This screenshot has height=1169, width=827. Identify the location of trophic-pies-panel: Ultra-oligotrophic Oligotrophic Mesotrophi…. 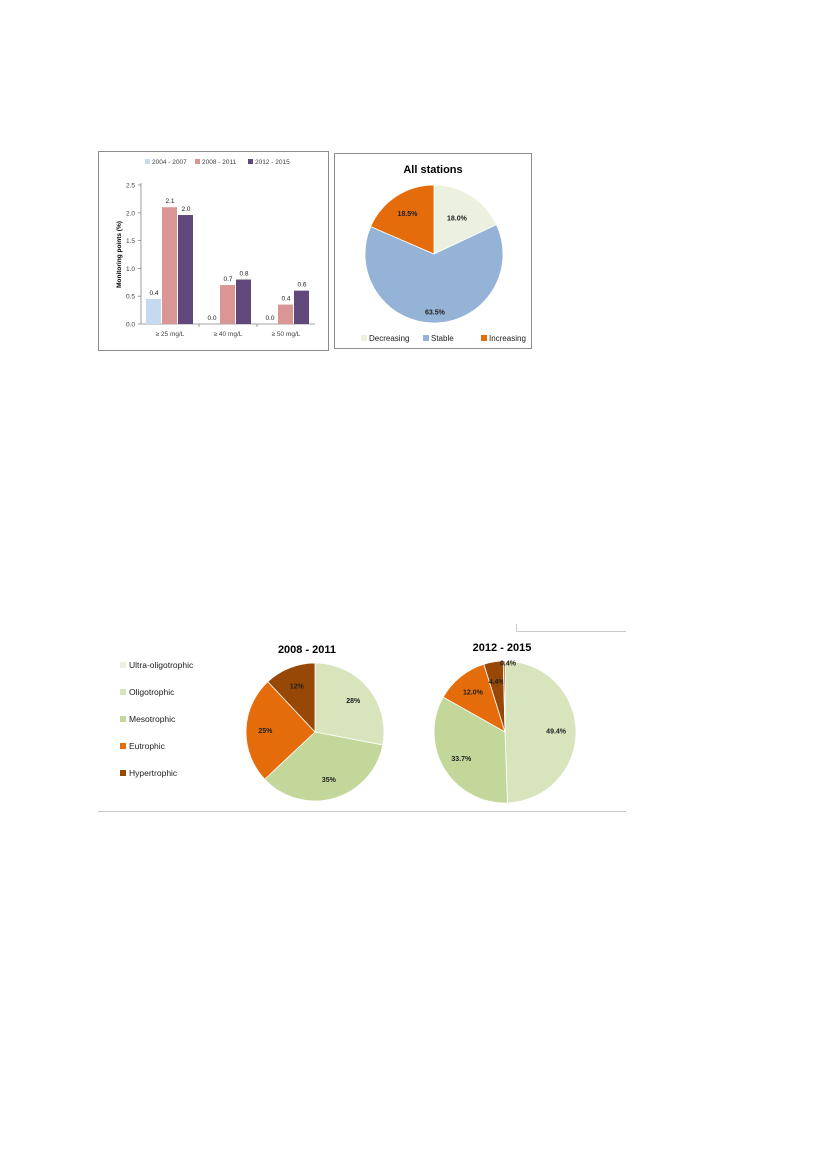
(363, 721).